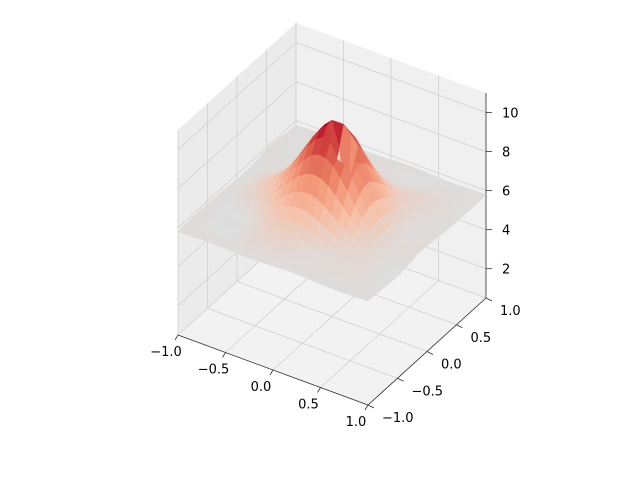 The width and height of the screenshot is (640, 480). Describe the element at coordinates (506, 231) in the screenshot. I see `z-tick-label: 4` at that location.